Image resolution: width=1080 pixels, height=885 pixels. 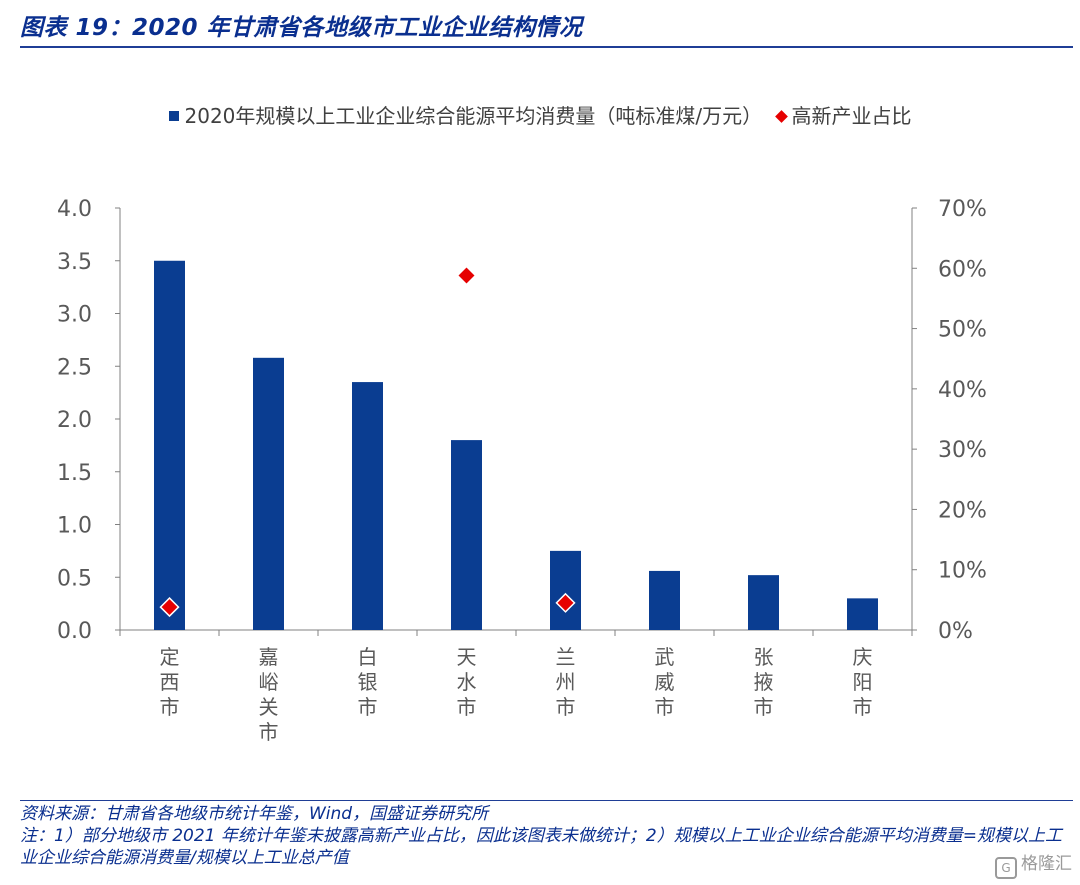 I want to click on right-tick-label: 40%, so click(x=962, y=390).